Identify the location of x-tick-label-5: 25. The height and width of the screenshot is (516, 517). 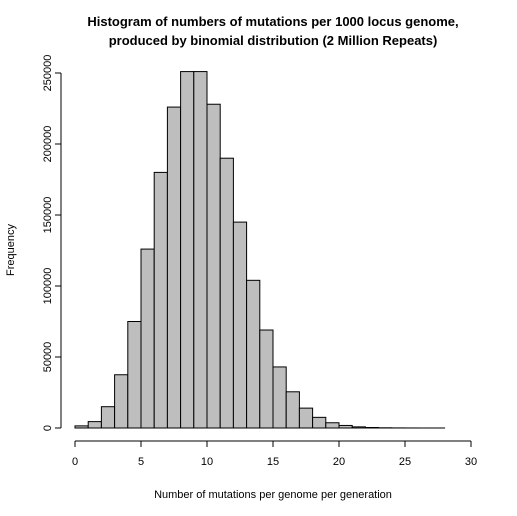
(405, 462).